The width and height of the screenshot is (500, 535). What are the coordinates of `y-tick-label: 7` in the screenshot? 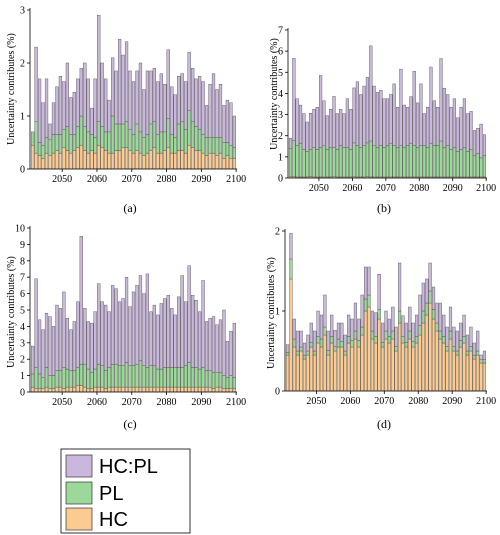 It's located at (280, 31).